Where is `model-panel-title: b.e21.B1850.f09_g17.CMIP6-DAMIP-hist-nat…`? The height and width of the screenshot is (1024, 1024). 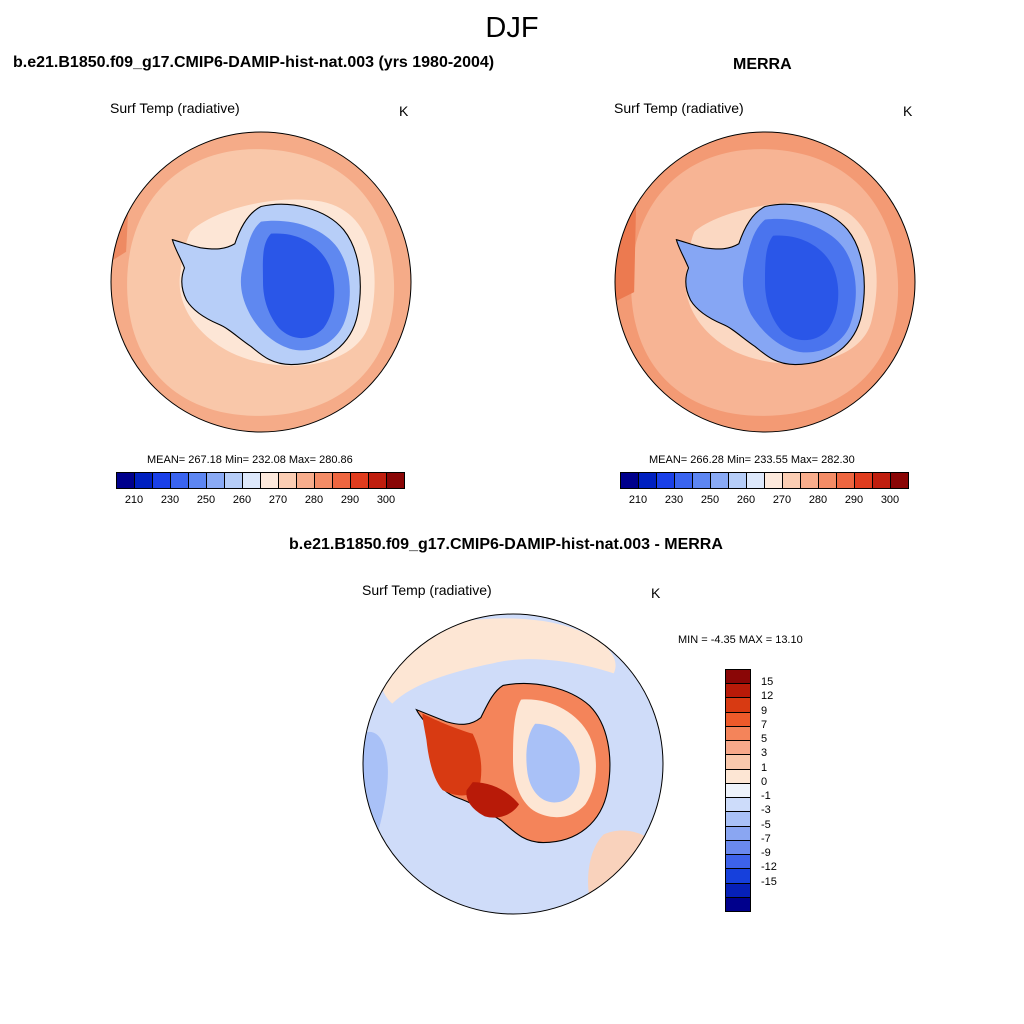 model-panel-title: b.e21.B1850.f09_g17.CMIP6-DAMIP-hist-nat… is located at coordinates (254, 62).